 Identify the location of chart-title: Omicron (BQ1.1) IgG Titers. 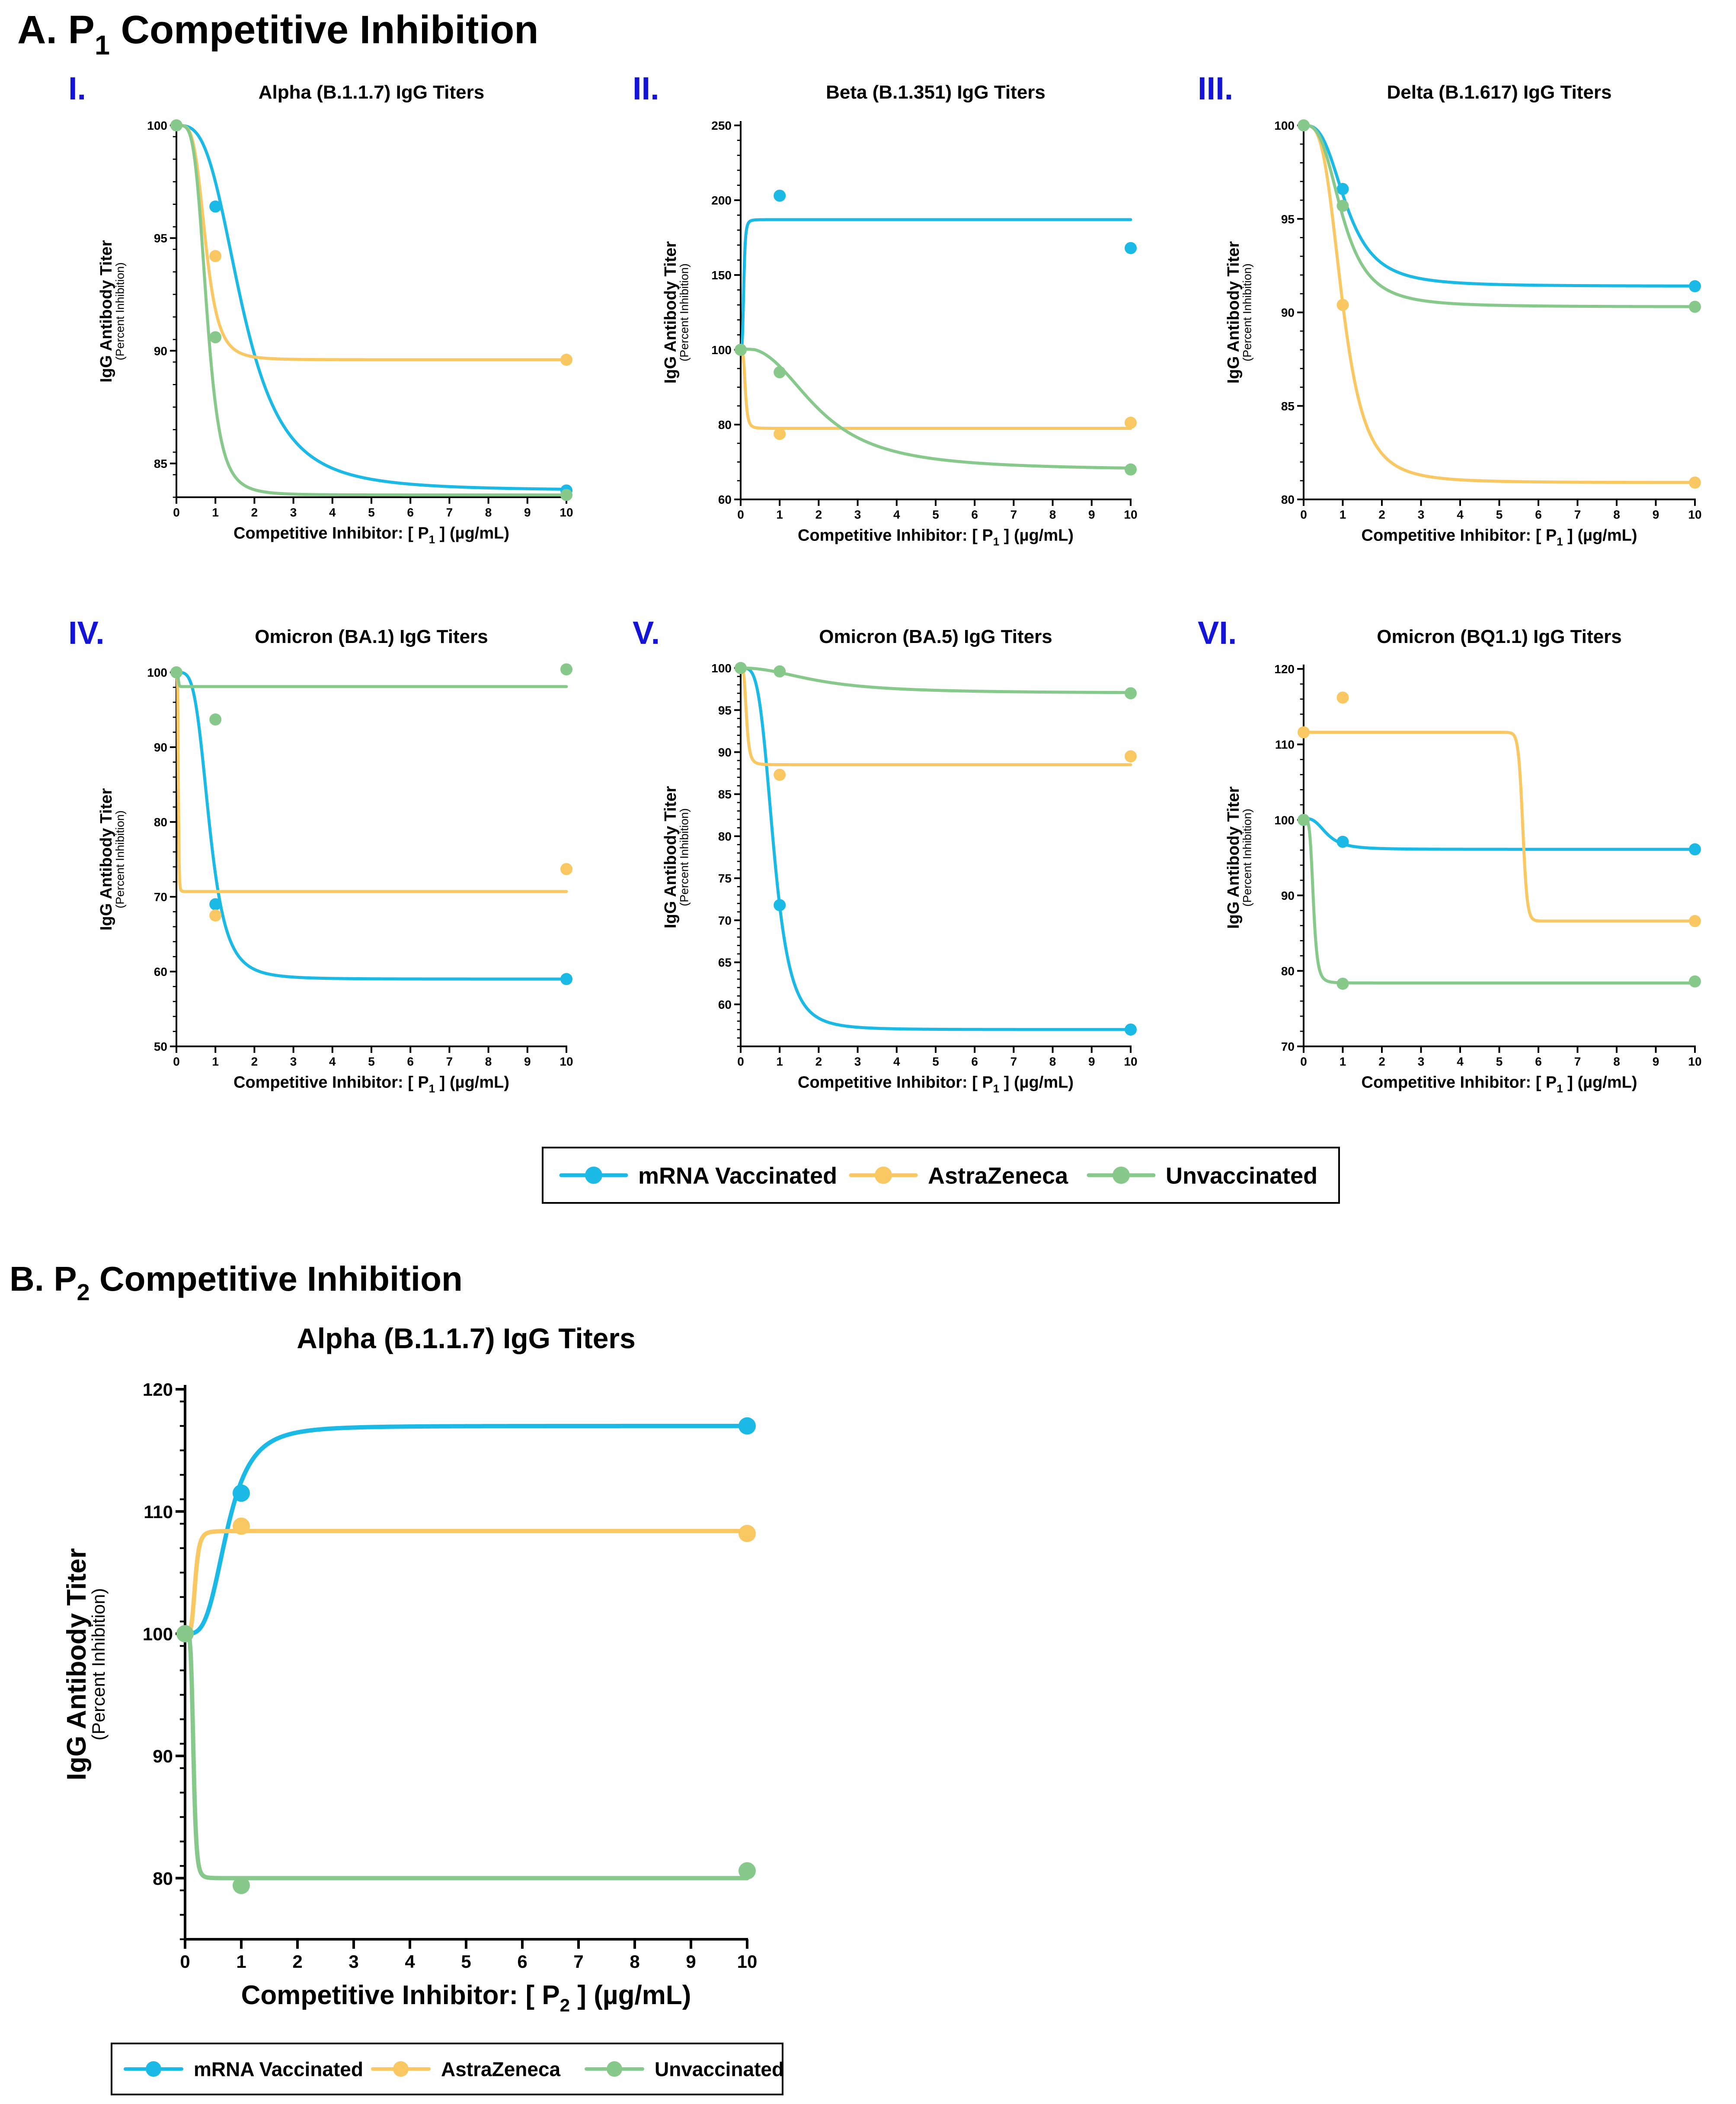
(1499, 636).